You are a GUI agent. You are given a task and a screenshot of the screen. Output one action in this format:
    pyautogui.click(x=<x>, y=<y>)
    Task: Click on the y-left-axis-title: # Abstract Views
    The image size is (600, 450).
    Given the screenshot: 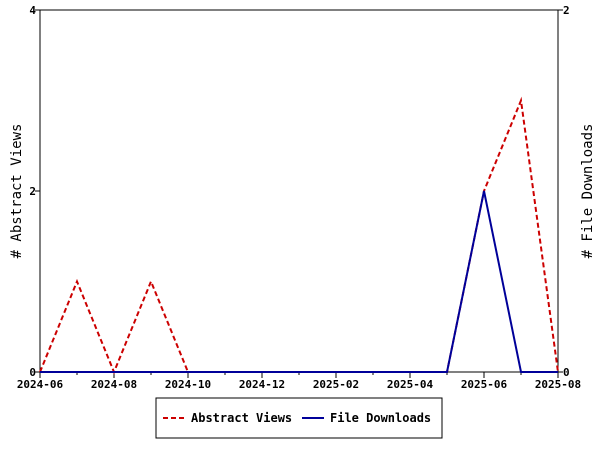 What is the action you would take?
    pyautogui.click(x=17, y=191)
    